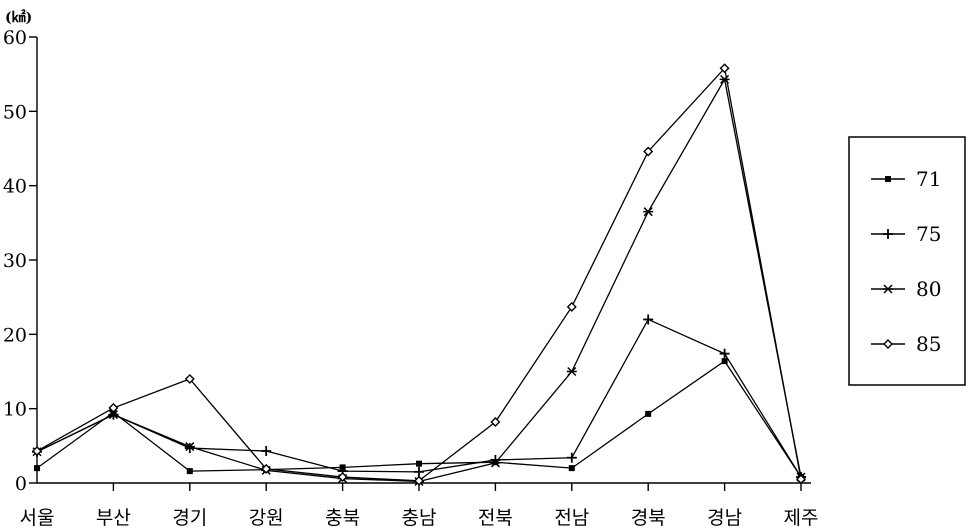  What do you see at coordinates (906, 344) in the screenshot?
I see `legend-item-85: 85` at bounding box center [906, 344].